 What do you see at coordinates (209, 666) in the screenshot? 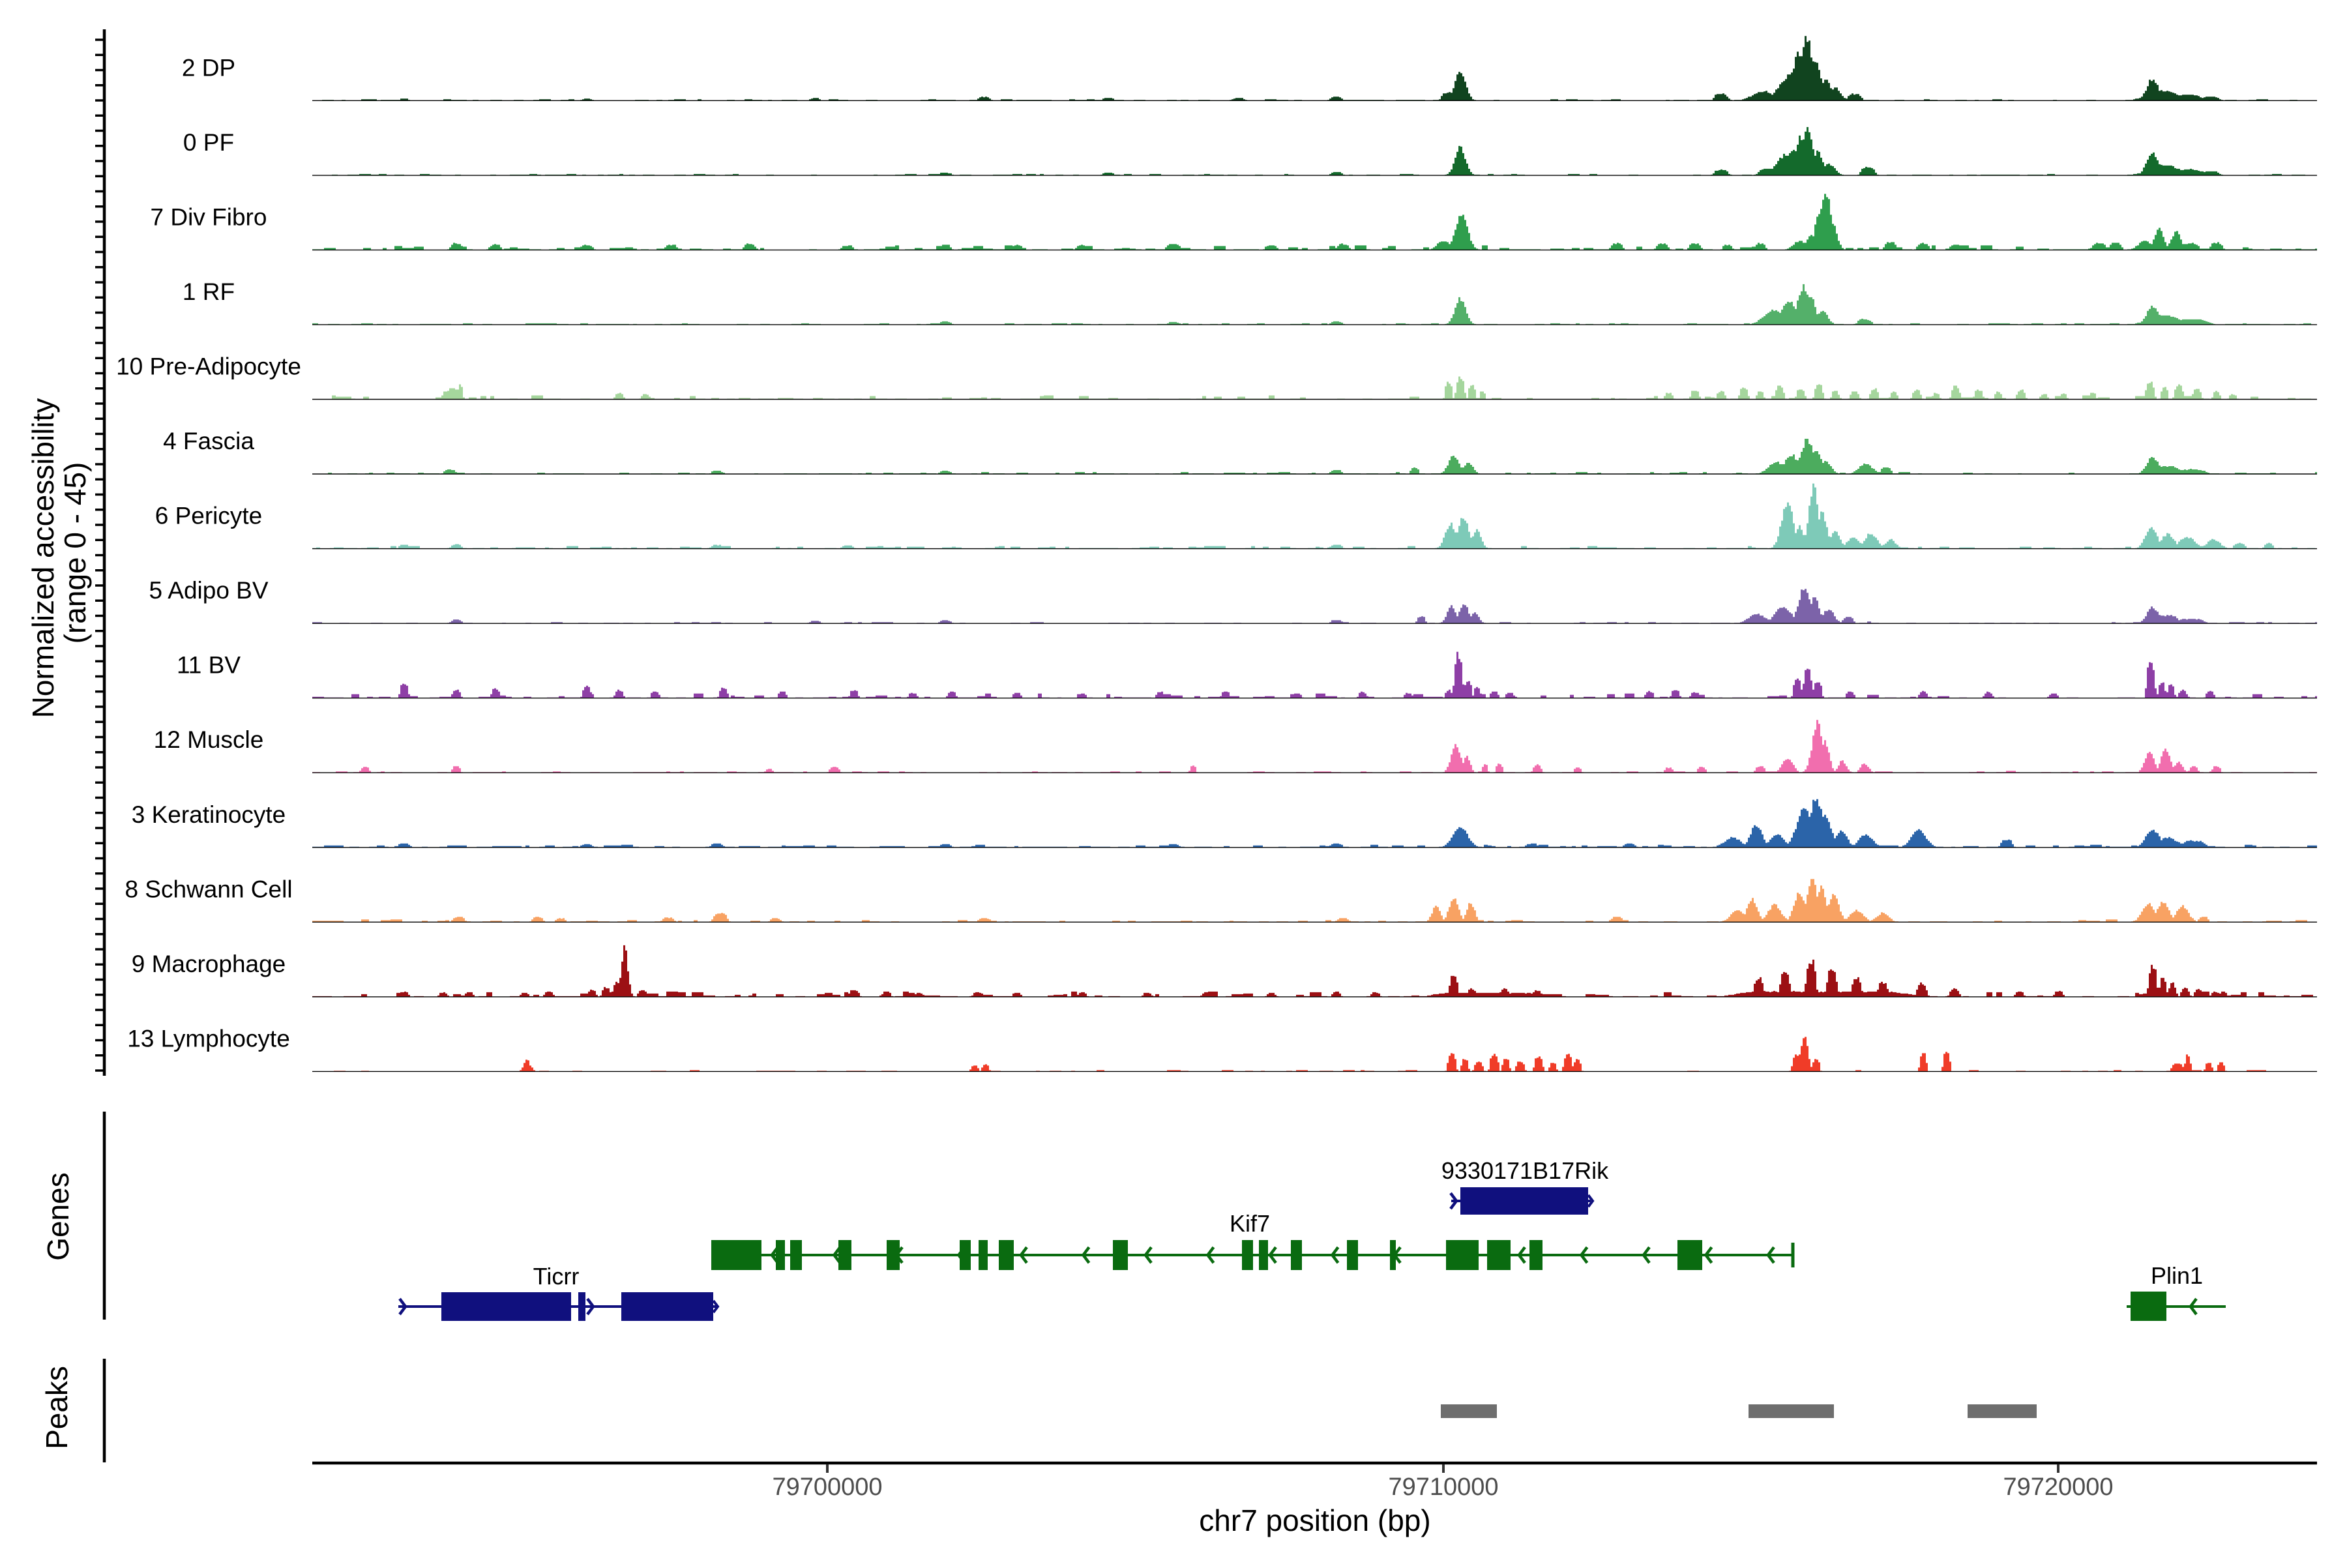
I see `svg-text: 11 BV` at bounding box center [209, 666].